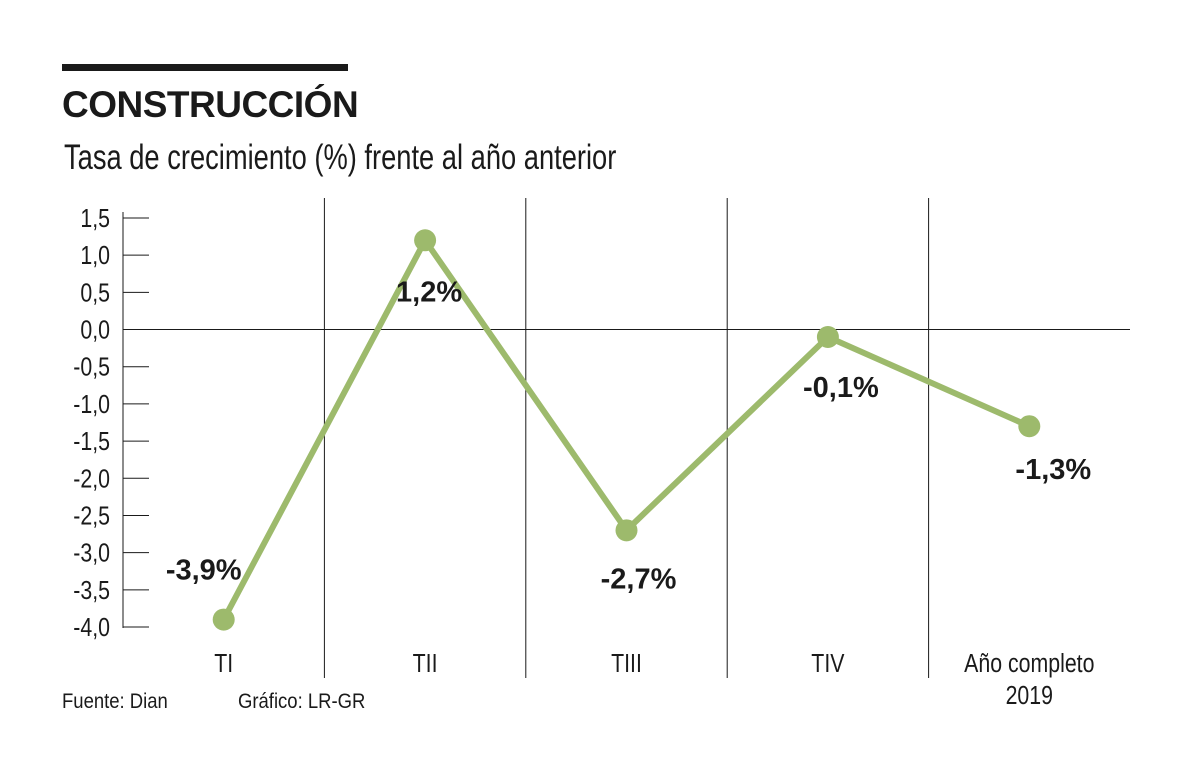 The width and height of the screenshot is (1200, 773). I want to click on y-tick-label: 0,0, so click(95, 331).